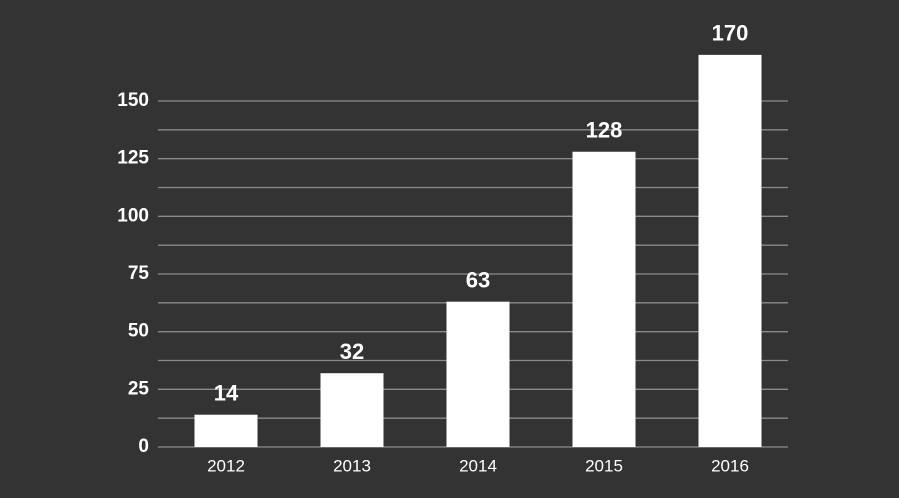 Image resolution: width=899 pixels, height=498 pixels. Describe the element at coordinates (478, 279) in the screenshot. I see `value-label: 63` at that location.